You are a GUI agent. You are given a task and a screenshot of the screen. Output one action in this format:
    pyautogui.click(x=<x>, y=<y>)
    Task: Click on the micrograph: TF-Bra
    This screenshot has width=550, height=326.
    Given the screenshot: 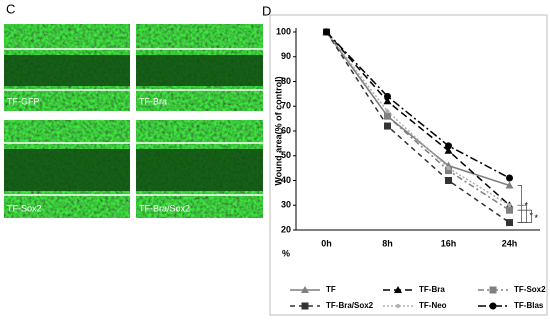 What is the action you would take?
    pyautogui.click(x=199, y=67)
    